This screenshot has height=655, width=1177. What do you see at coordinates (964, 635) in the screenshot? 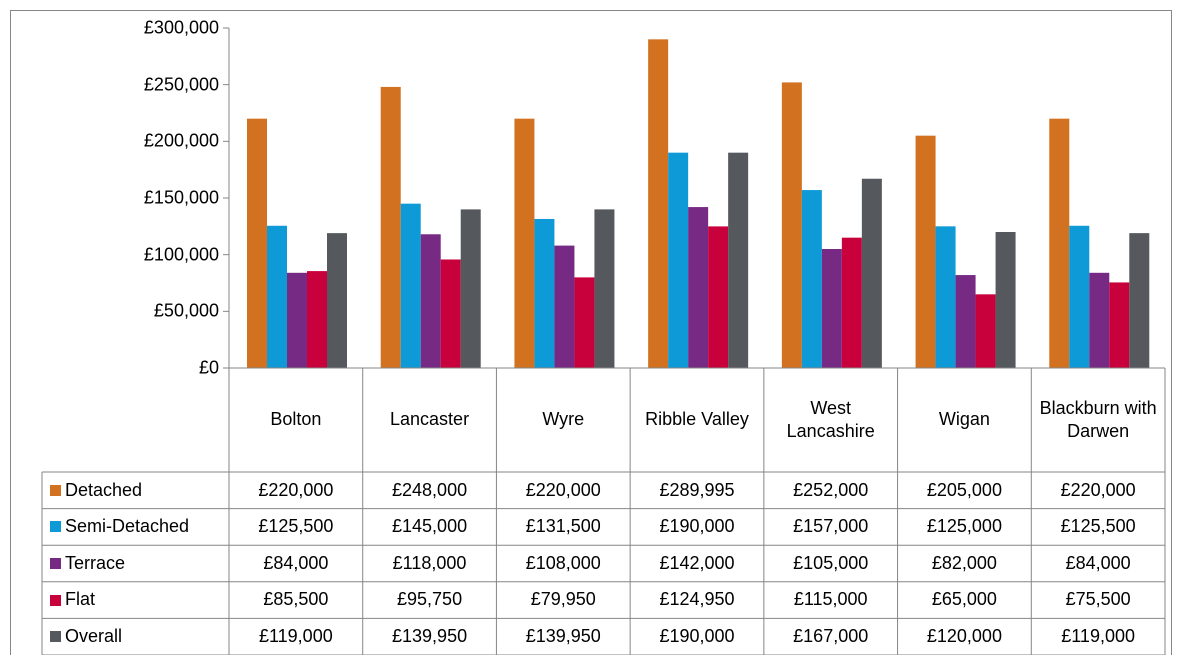
I see `table-value: £120,000` at bounding box center [964, 635].